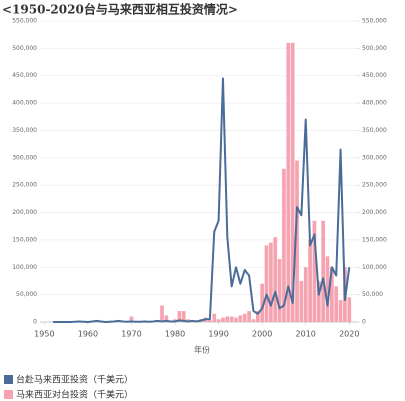 This screenshot has width=405, height=401. What do you see at coordinates (364, 322) in the screenshot?
I see `y2-tick-label: 0` at bounding box center [364, 322].